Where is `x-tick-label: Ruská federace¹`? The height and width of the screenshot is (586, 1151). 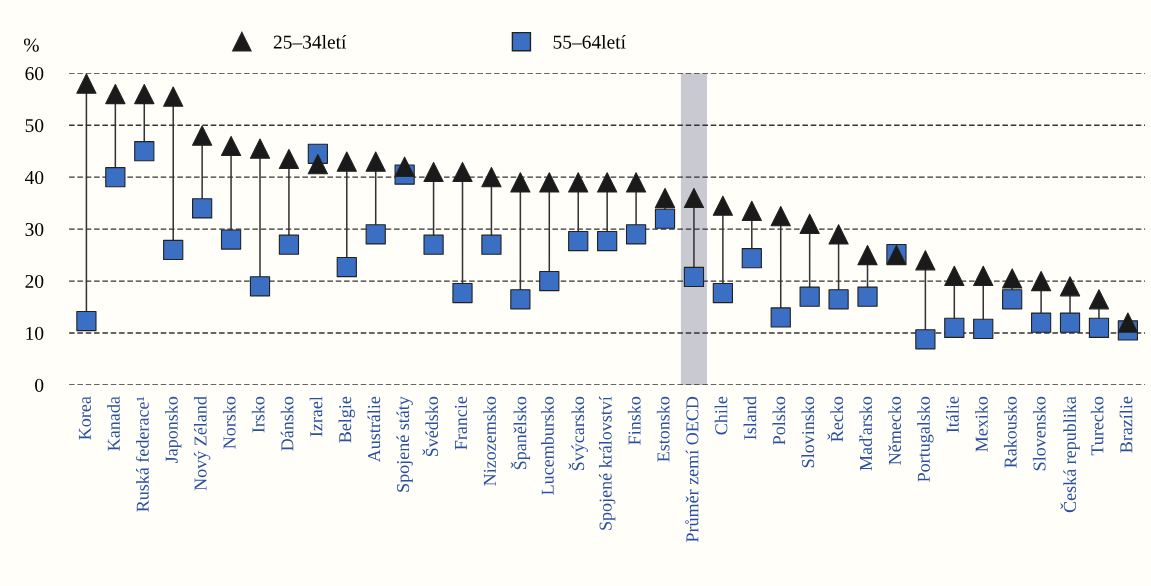 x-tick-label: Ruská federace¹ is located at coordinates (142, 454).